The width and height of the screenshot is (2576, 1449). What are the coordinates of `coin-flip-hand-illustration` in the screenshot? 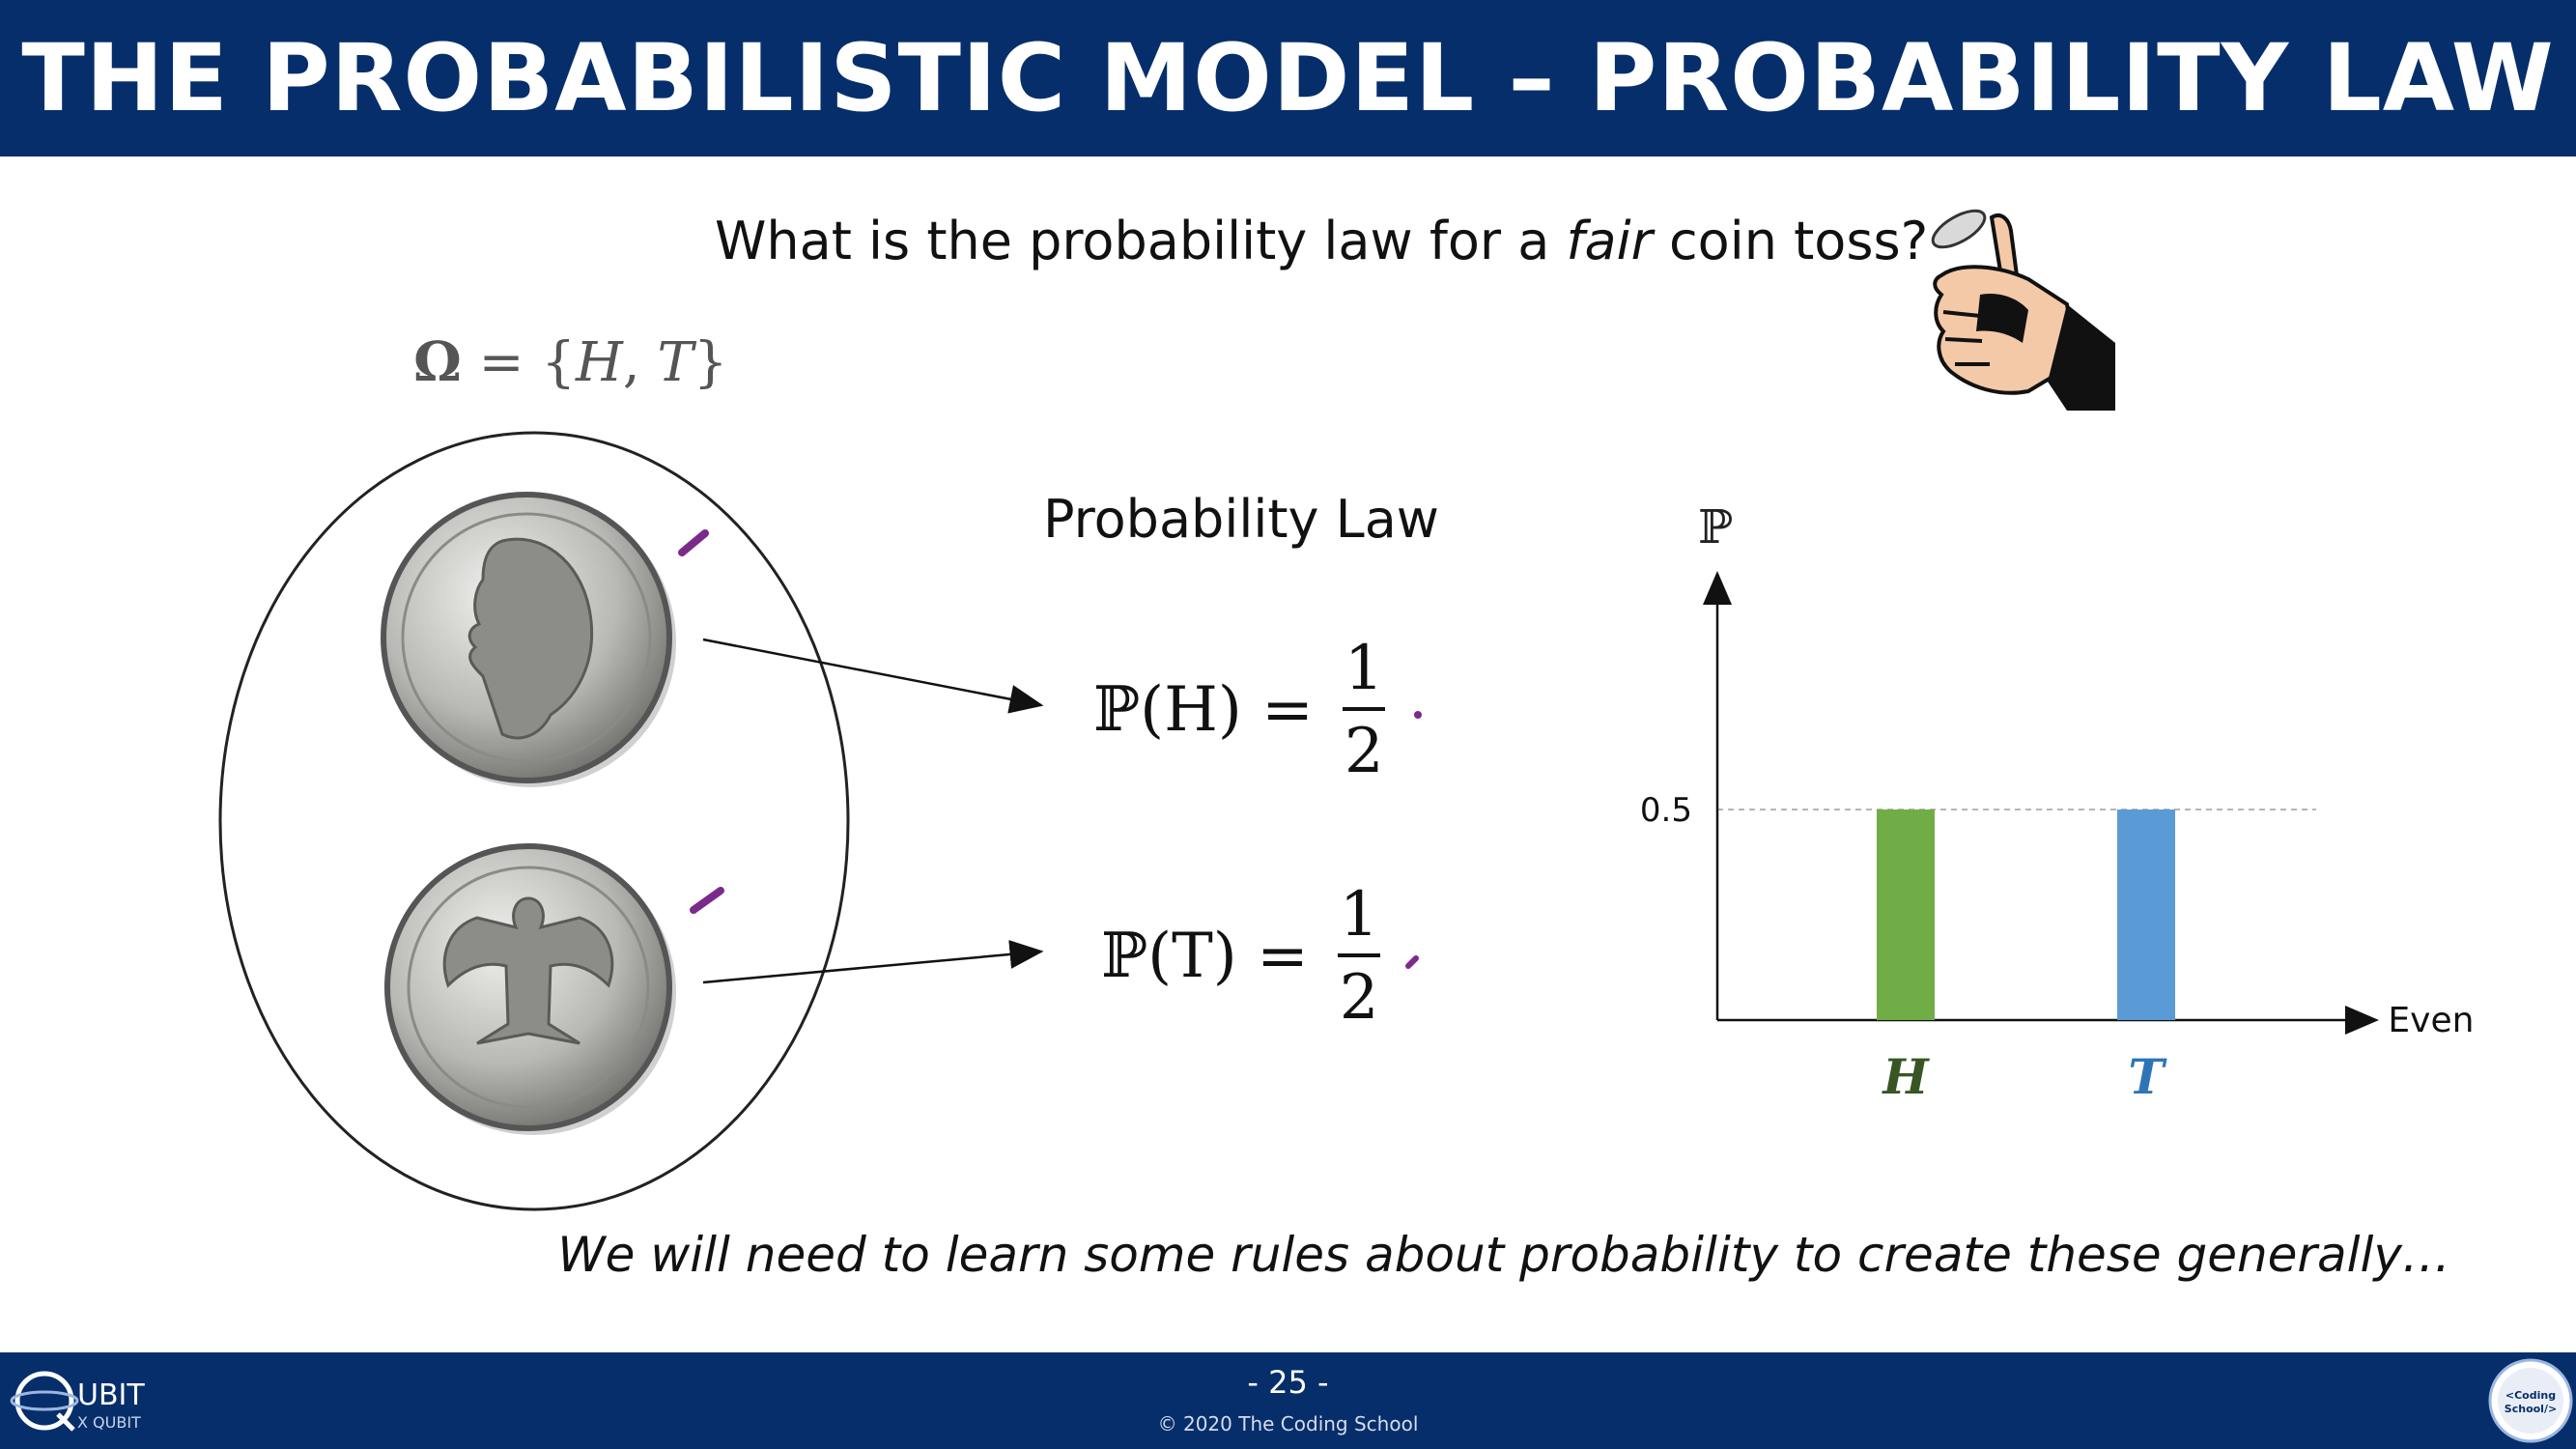 It's located at (2023, 310).